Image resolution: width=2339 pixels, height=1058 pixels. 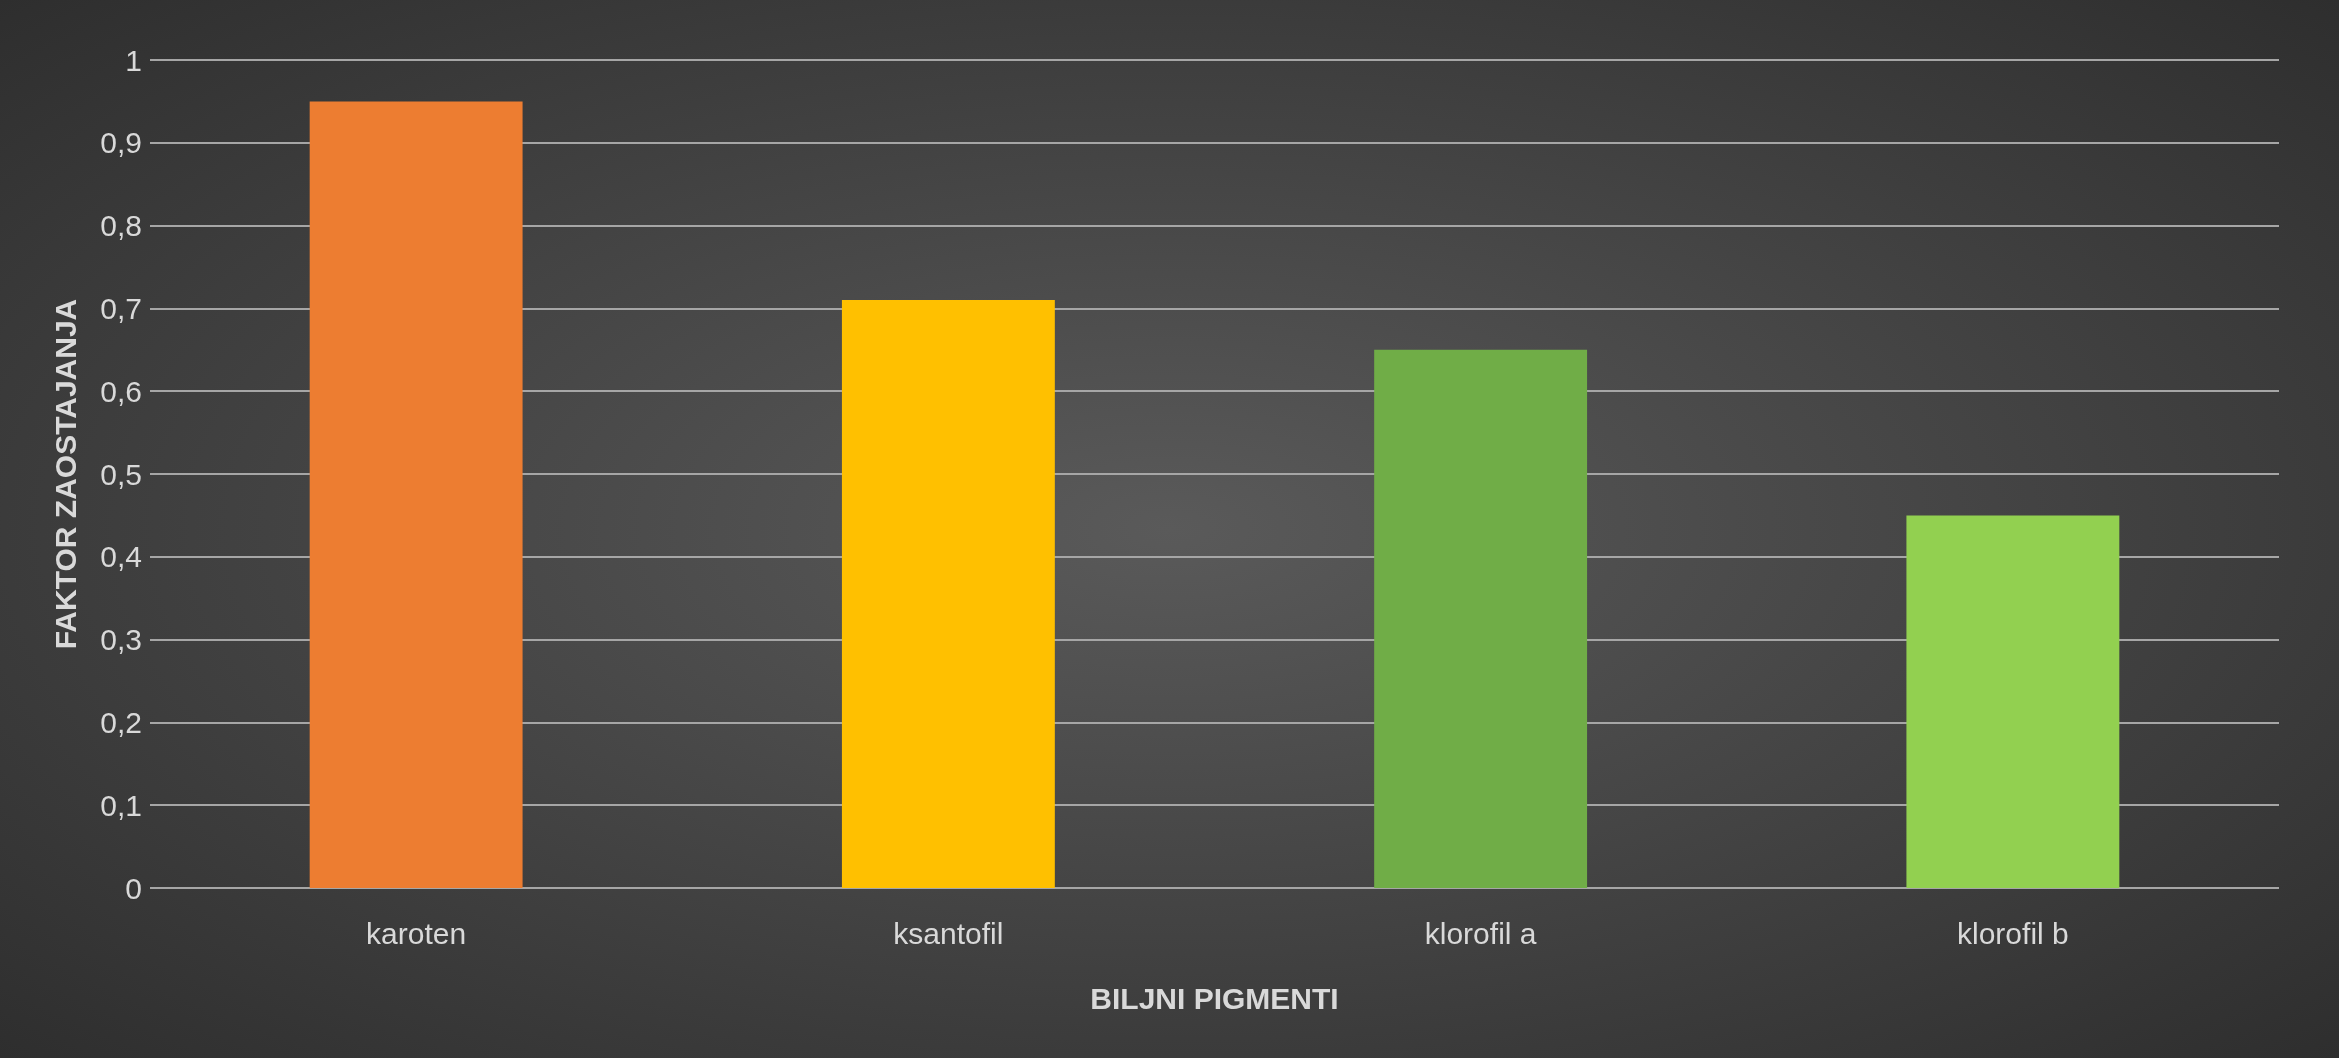 What do you see at coordinates (948, 933) in the screenshot?
I see `x-tick-label: ksantofil` at bounding box center [948, 933].